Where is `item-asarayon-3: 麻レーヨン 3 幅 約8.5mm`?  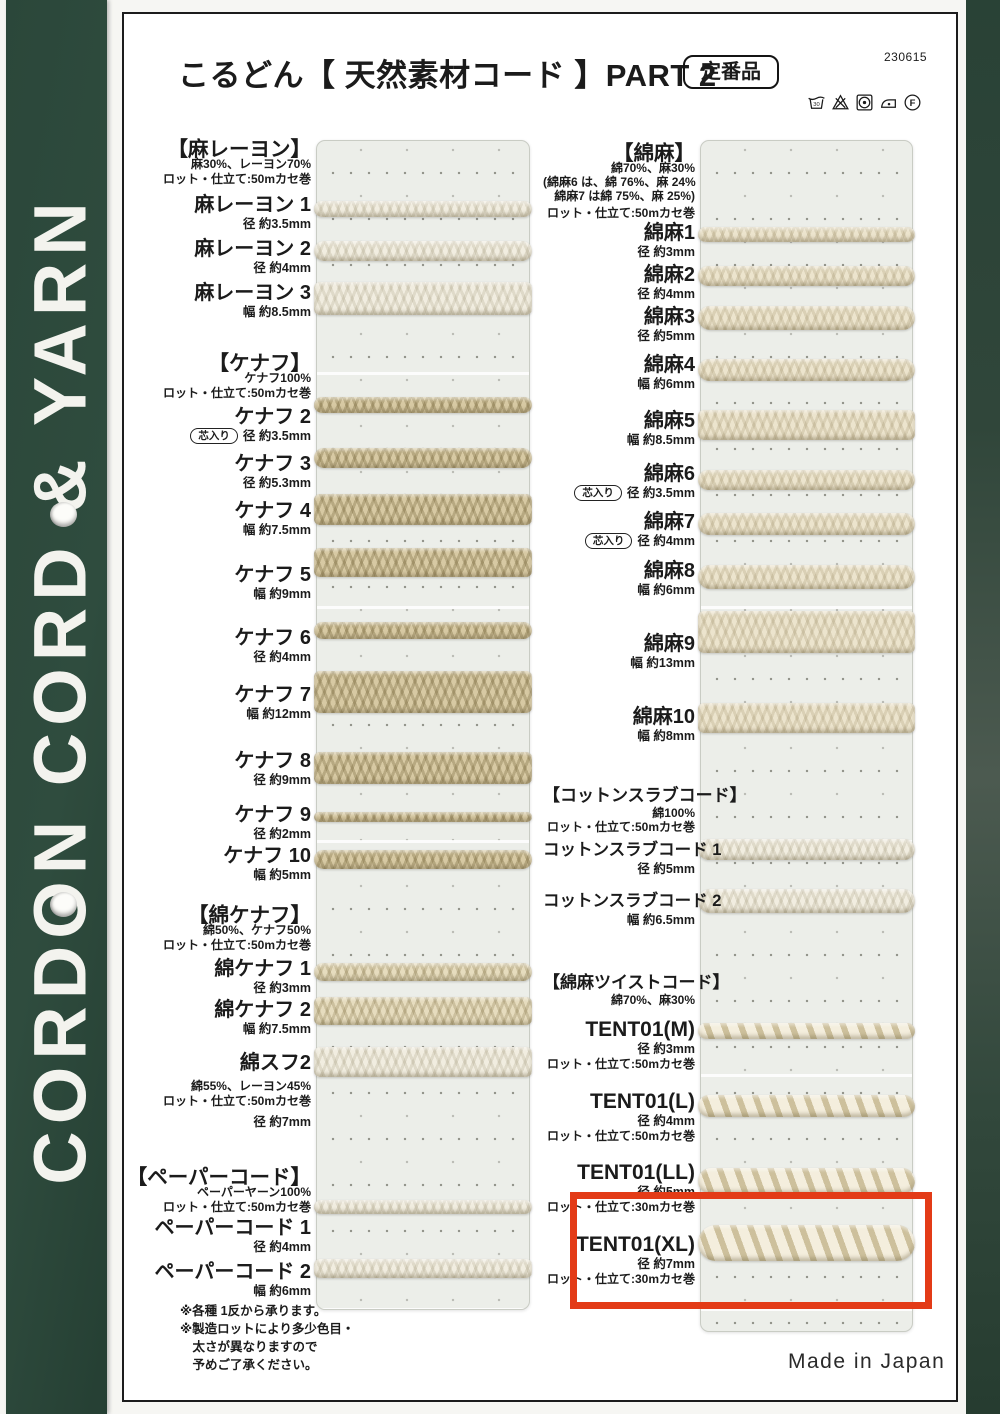
item-asarayon-3: 麻レーヨン 3 幅 約8.5mm is located at coordinates (252, 300).